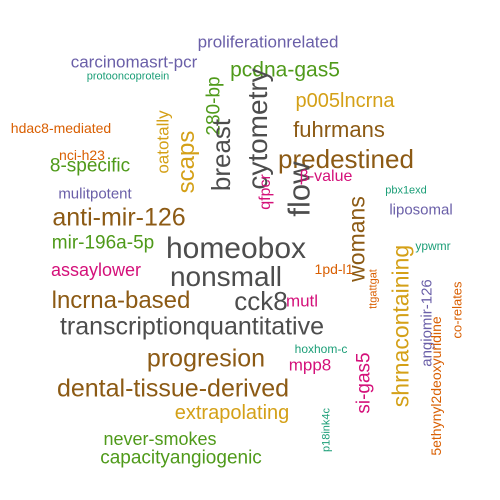 The height and width of the screenshot is (500, 500). Describe the element at coordinates (310, 365) in the screenshot. I see `cloud-word: mpp8` at that location.